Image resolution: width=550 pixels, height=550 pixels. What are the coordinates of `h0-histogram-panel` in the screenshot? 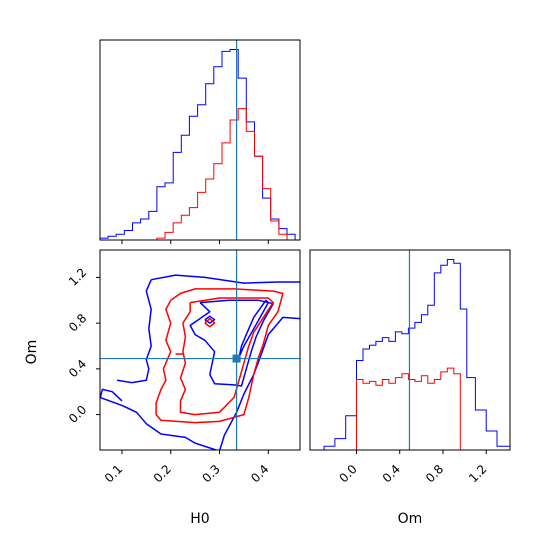 It's located at (200, 141).